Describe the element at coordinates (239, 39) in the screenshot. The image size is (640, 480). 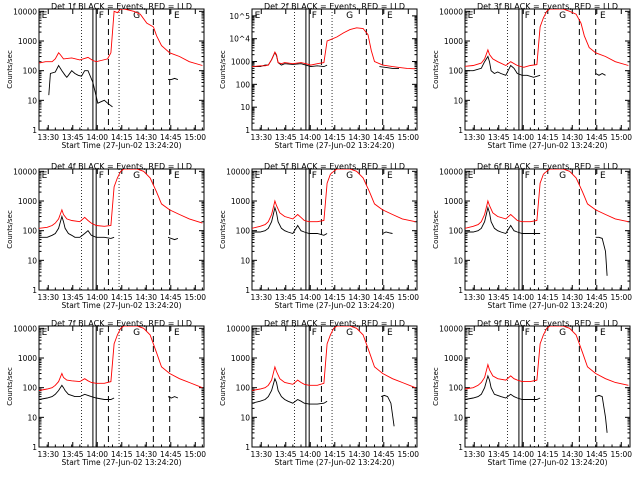
I see `y-tick-label: 10^4` at that location.